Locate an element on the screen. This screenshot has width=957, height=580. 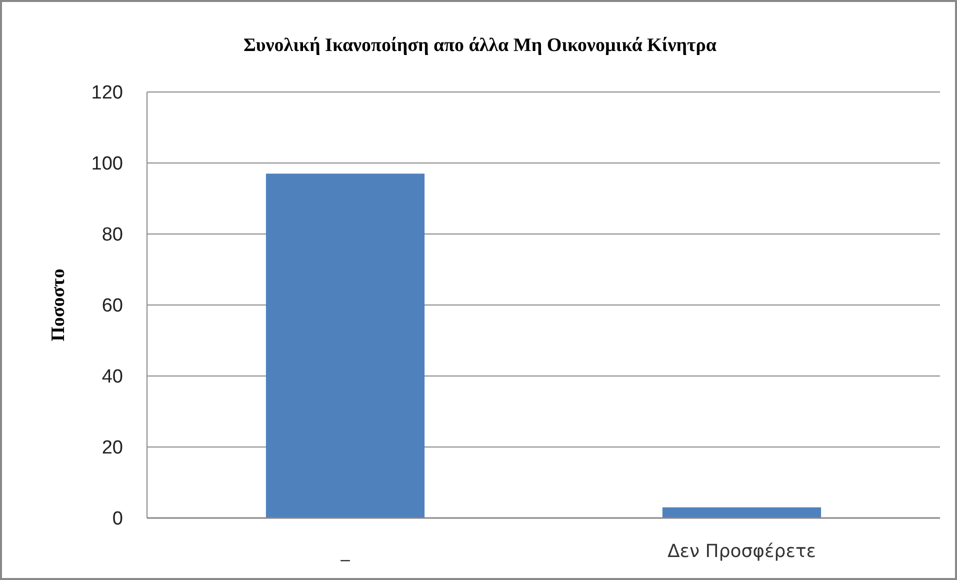
y-tick-label: 80 is located at coordinates (112, 235).